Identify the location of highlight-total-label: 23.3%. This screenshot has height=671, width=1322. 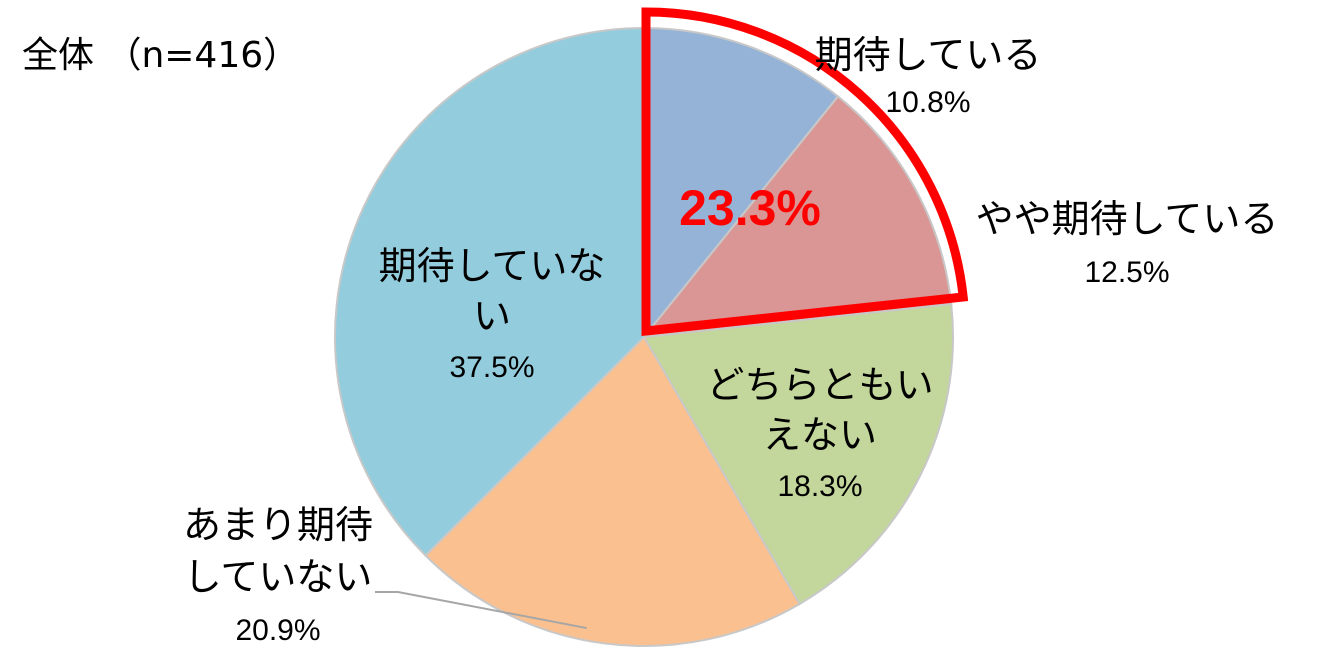
(750, 208).